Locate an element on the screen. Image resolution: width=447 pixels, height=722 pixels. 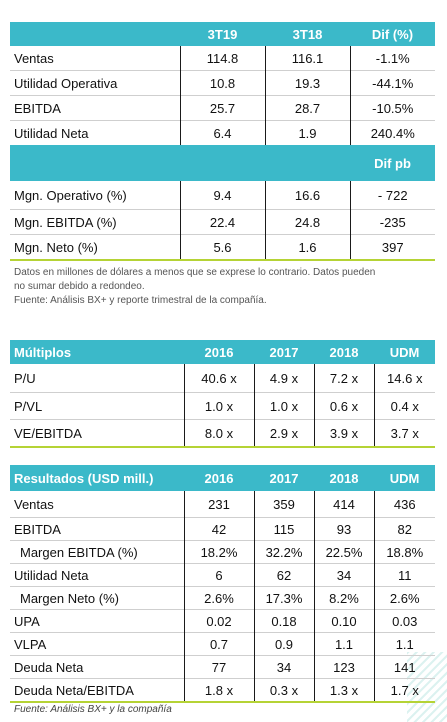
cell: 17.3% is located at coordinates (283, 598).